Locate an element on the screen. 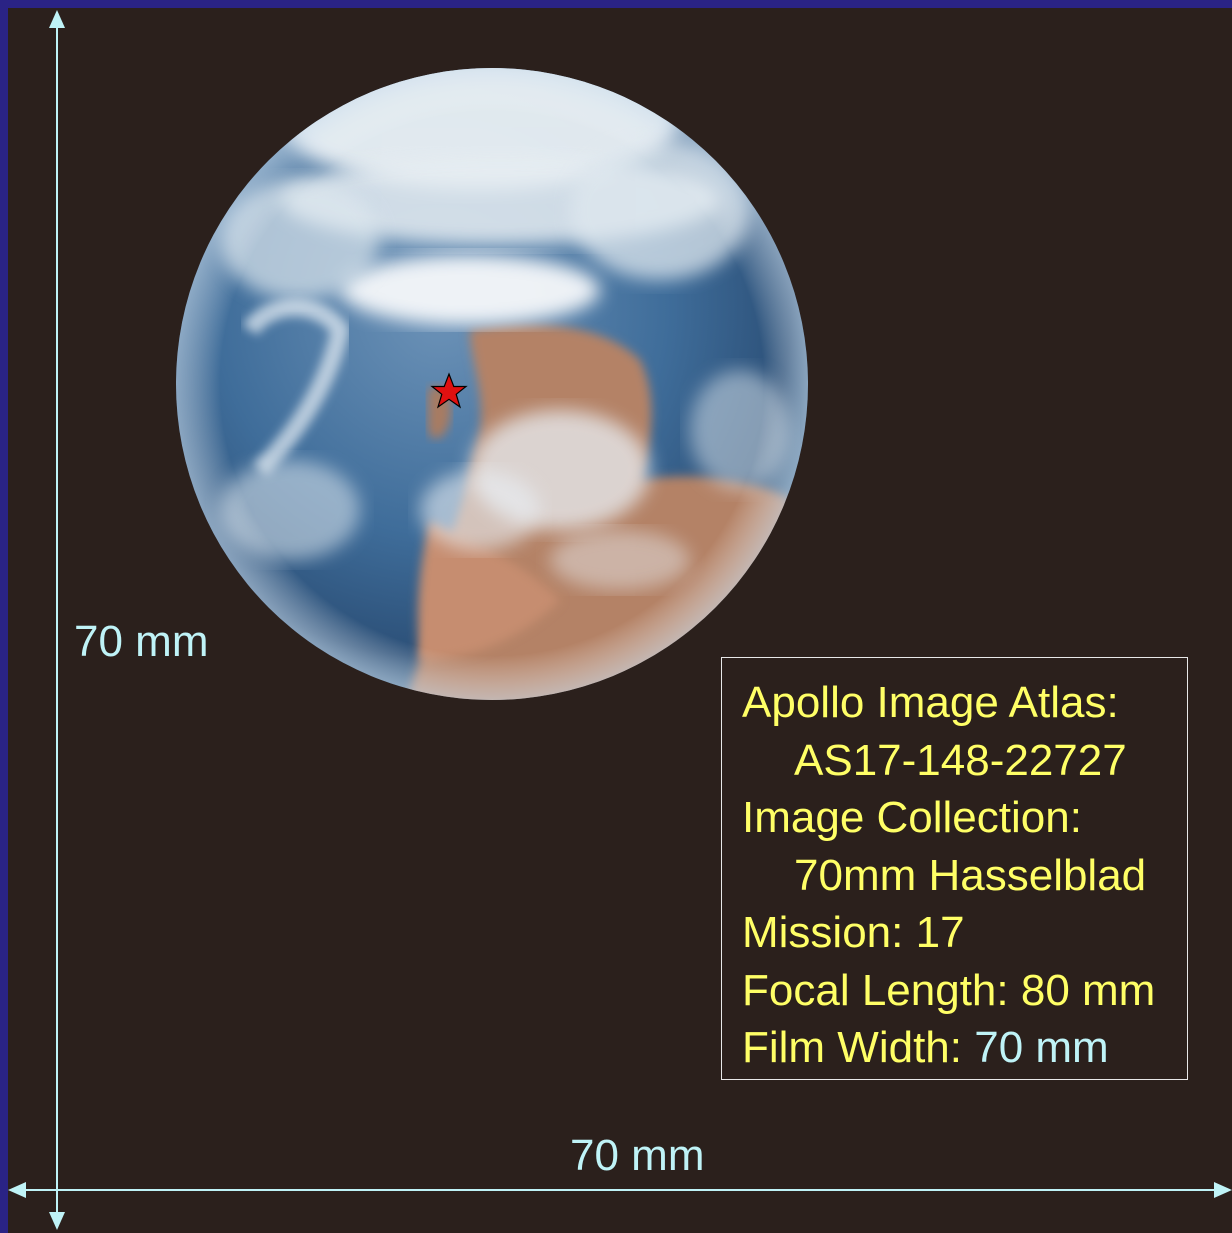 Image resolution: width=1232 pixels, height=1233 pixels. film-width-label: Film Width: is located at coordinates (858, 1047).